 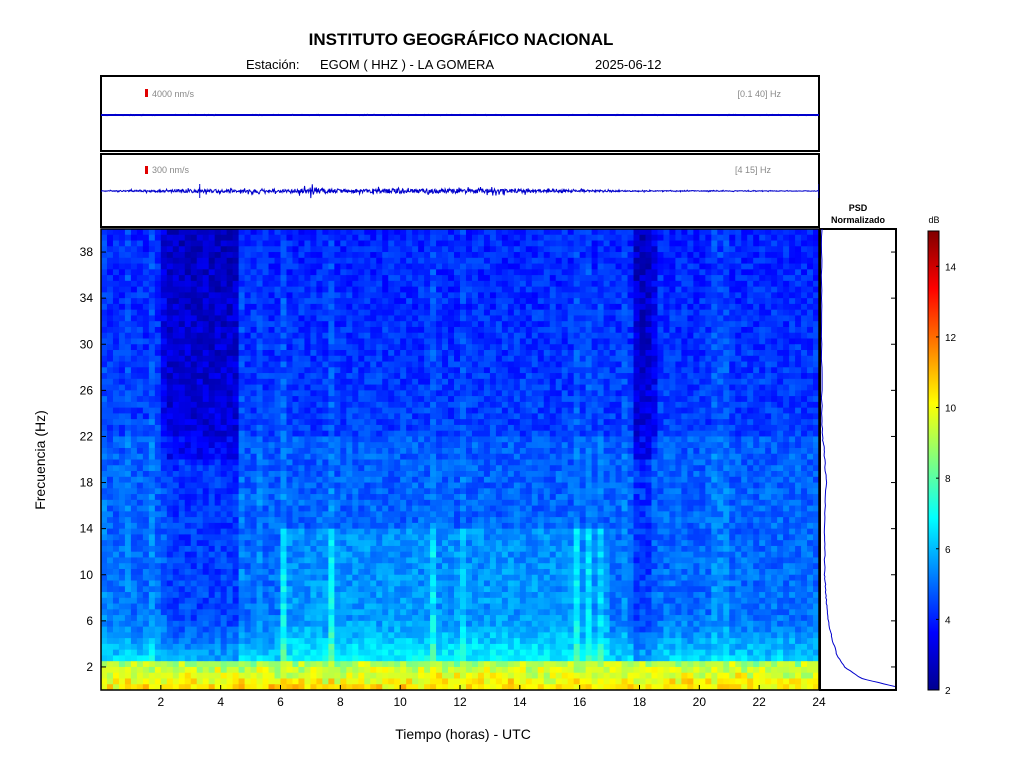 What do you see at coordinates (171, 170) in the screenshot?
I see `scale-label: 300 nm/s` at bounding box center [171, 170].